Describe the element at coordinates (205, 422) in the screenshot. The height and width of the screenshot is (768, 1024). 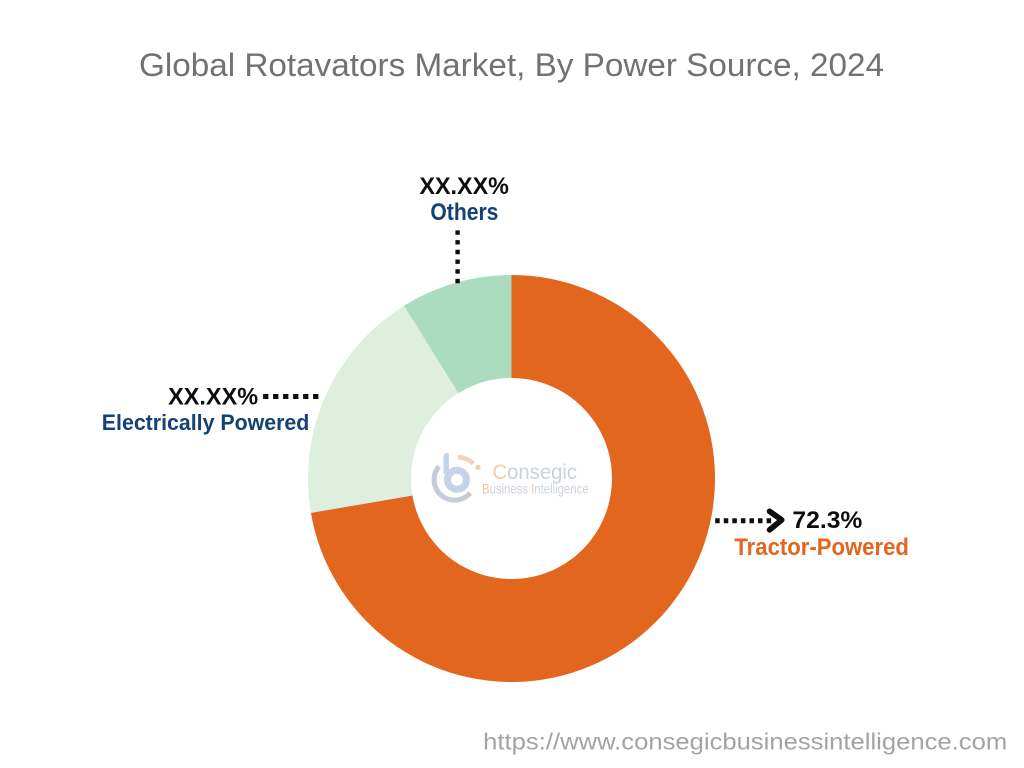
I see `svg-text: Electrically Powered` at that location.